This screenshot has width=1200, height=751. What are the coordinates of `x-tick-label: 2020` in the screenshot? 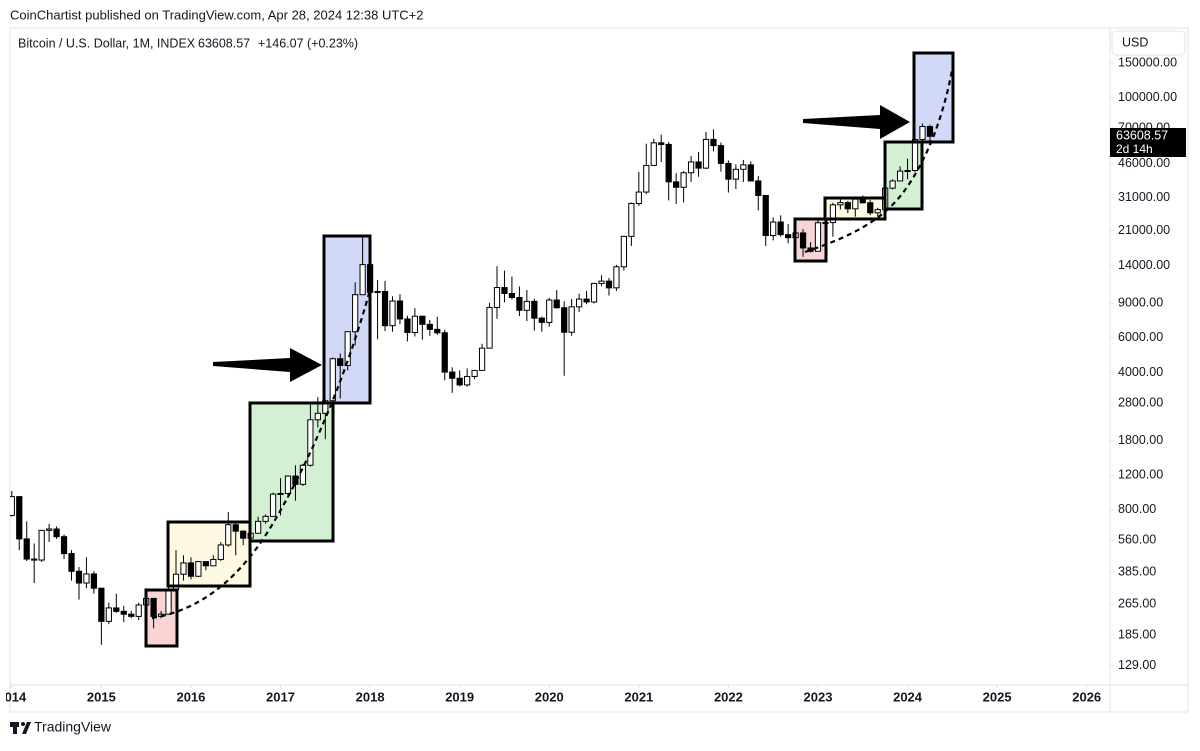 It's located at (549, 696).